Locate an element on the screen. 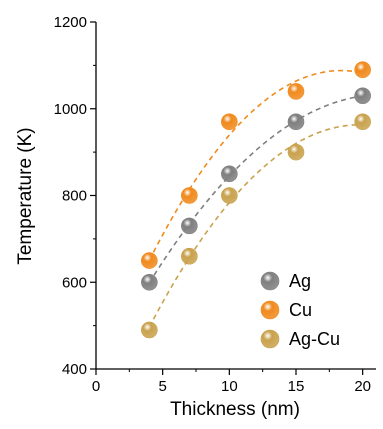  legend-label: Ag is located at coordinates (300, 281).